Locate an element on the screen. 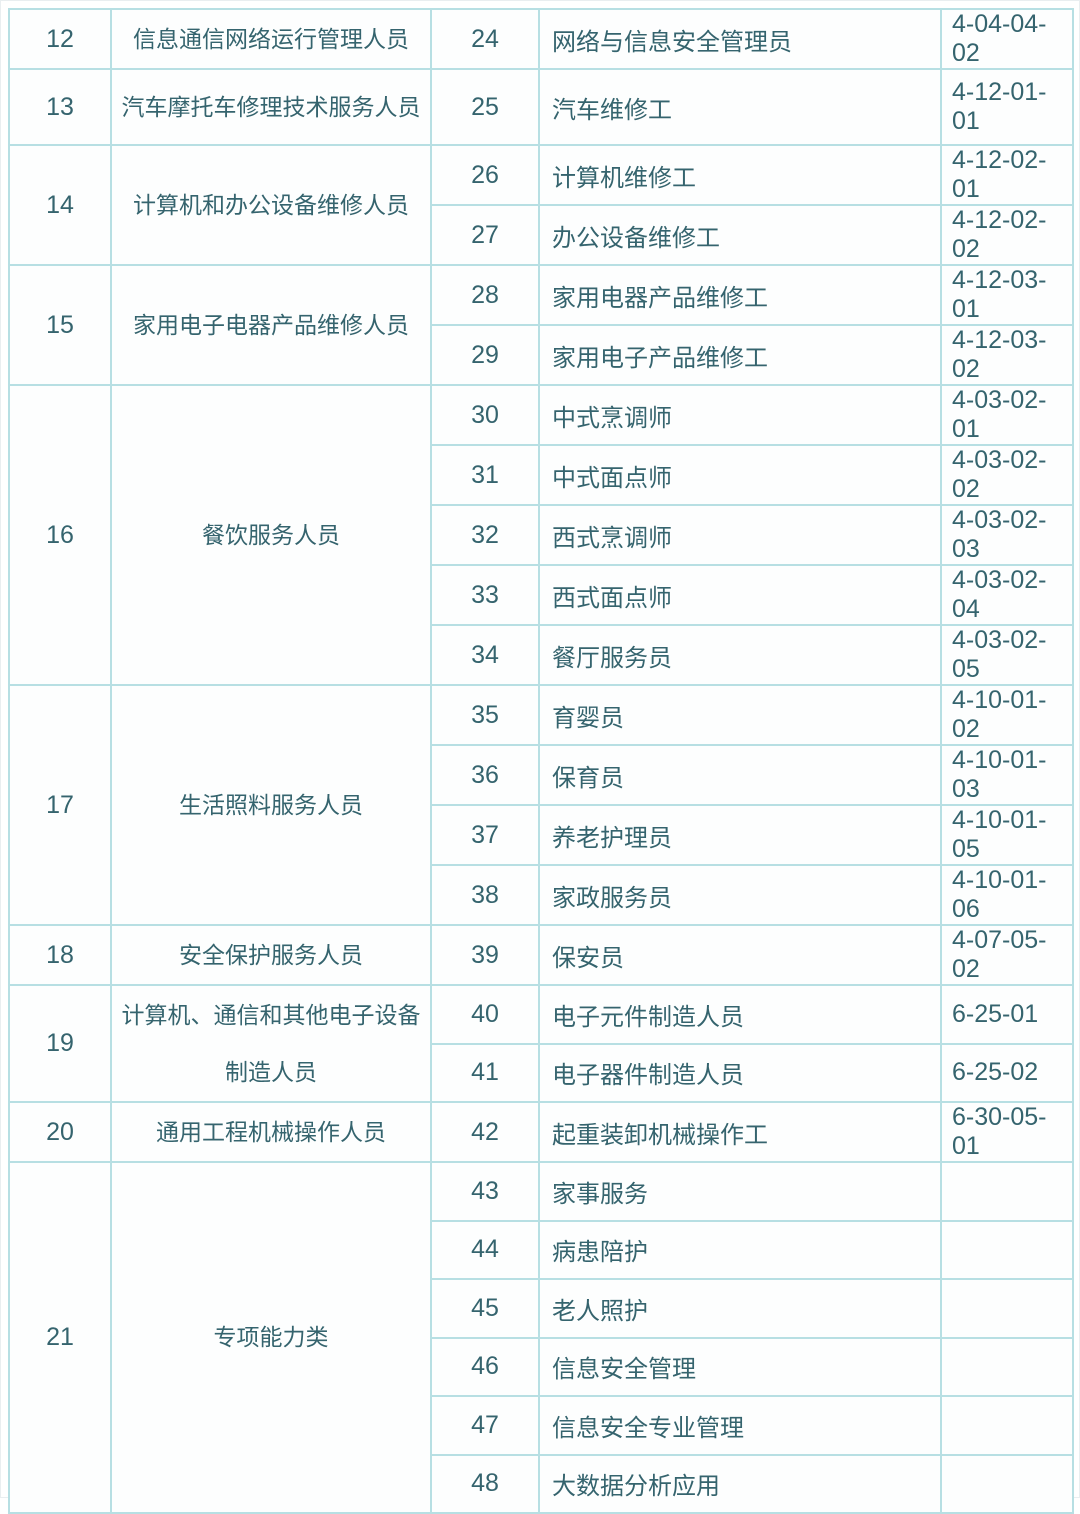  category-number: 15 is located at coordinates (60, 325).